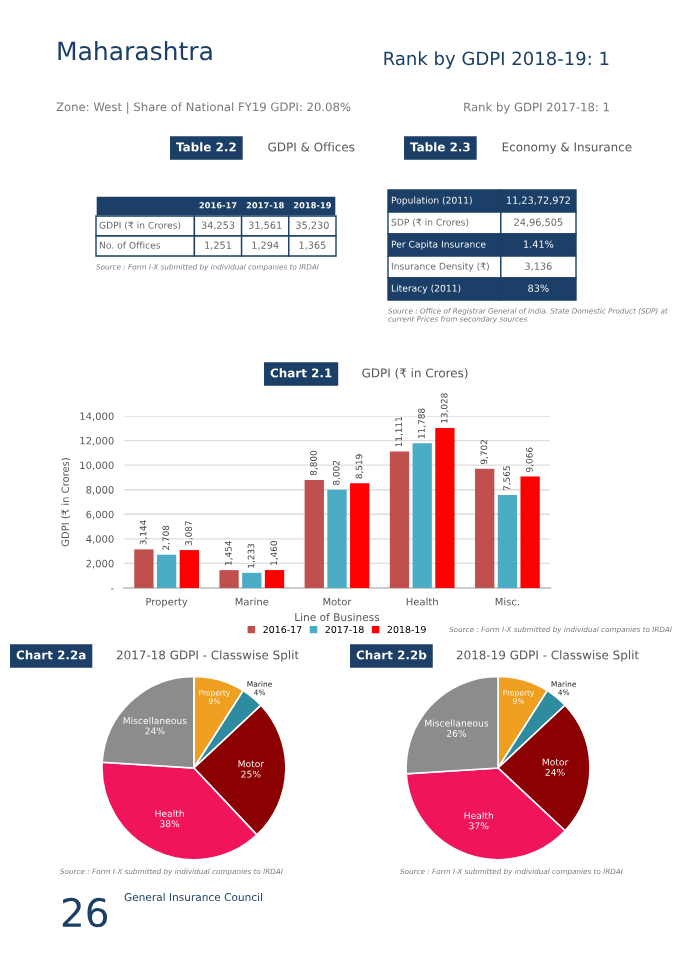  Describe the element at coordinates (135, 51) in the screenshot. I see `text: Maharashtra` at that location.